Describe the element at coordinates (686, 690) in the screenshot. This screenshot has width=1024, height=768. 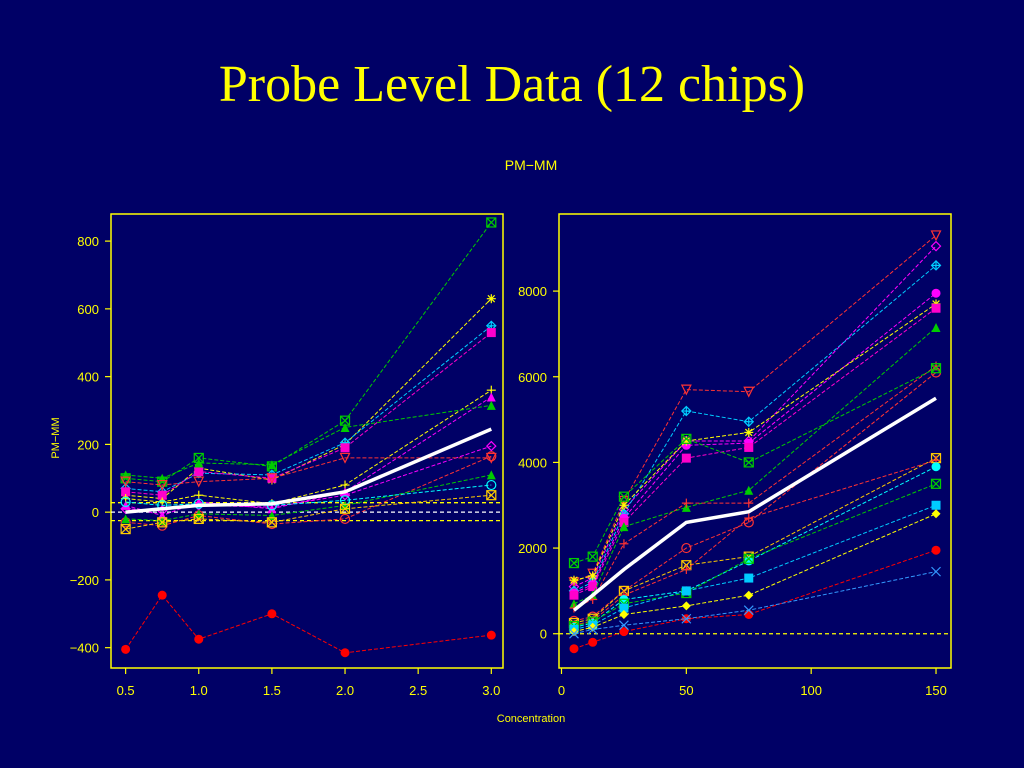
I see `right-x-tick-label: 50` at that location.